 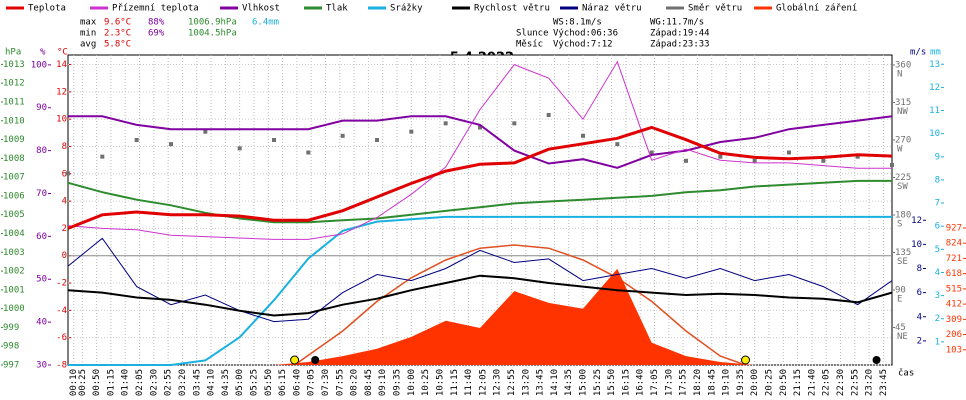 What do you see at coordinates (369, 382) in the screenshot?
I see `x-tick-label: 08:45` at bounding box center [369, 382].